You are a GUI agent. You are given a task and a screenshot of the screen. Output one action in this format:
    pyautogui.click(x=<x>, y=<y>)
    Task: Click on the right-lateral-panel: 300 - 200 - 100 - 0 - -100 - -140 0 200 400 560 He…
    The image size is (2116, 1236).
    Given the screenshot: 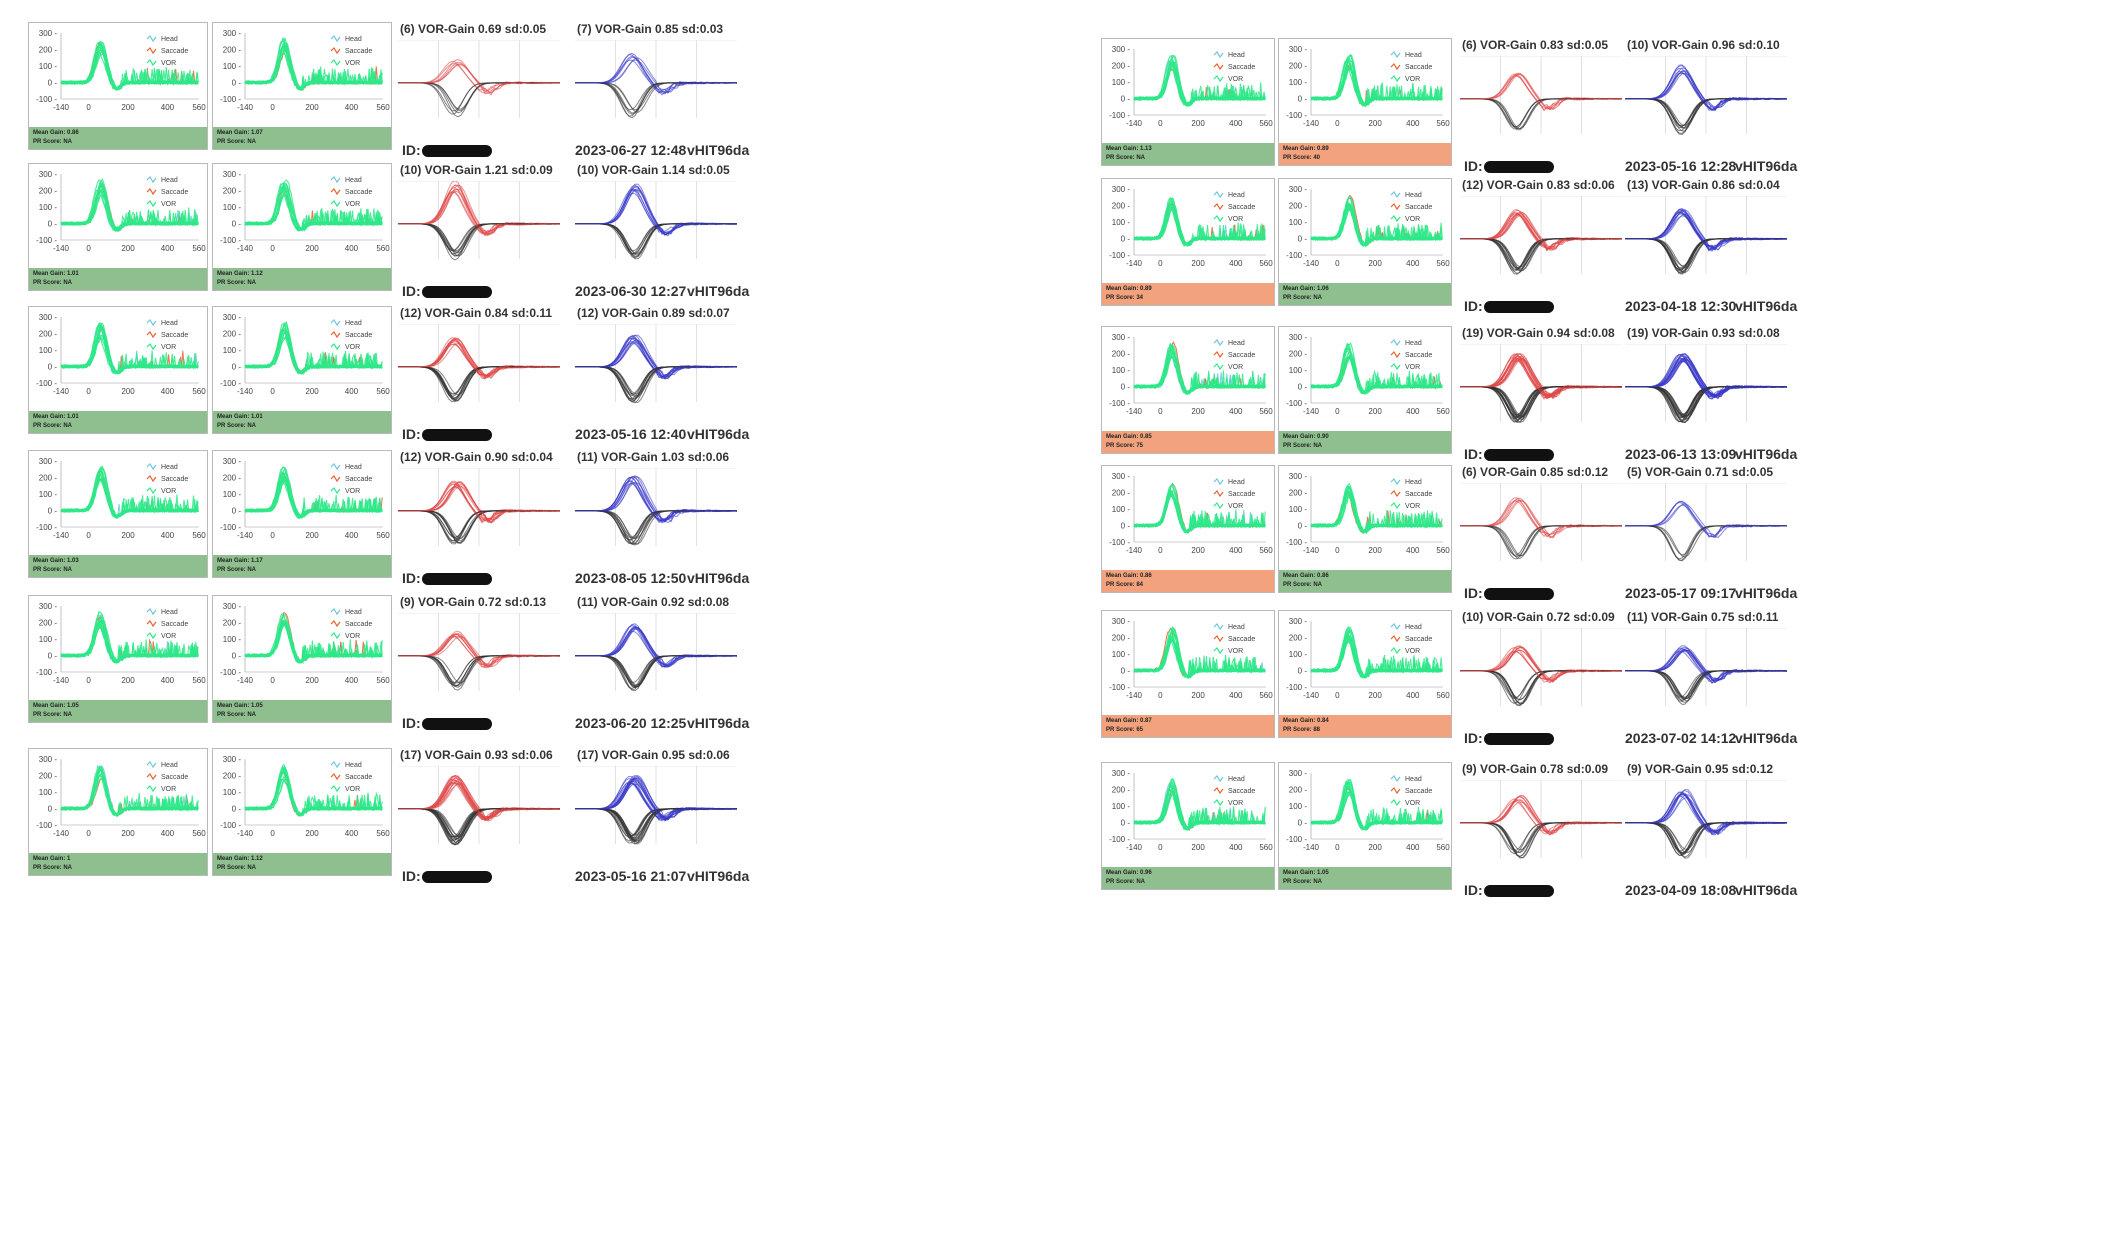 What is the action you would take?
    pyautogui.click(x=1365, y=674)
    